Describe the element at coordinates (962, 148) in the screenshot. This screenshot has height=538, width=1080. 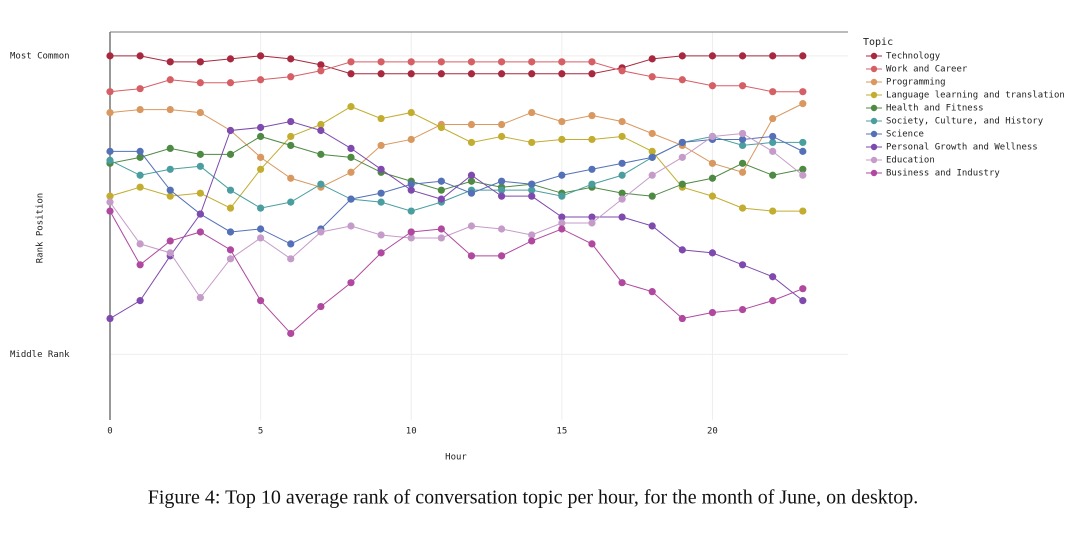
I see `legend-label: Personal Growth and Wellness` at that location.